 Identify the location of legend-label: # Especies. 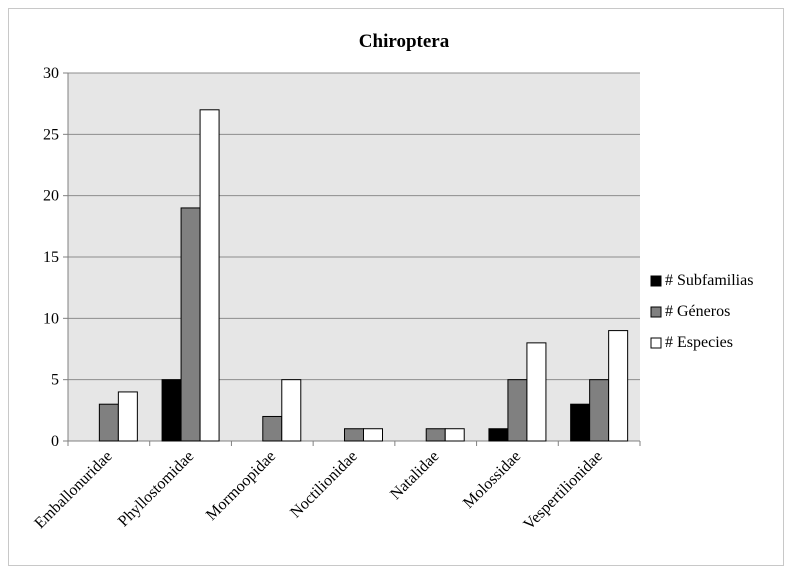
(699, 342).